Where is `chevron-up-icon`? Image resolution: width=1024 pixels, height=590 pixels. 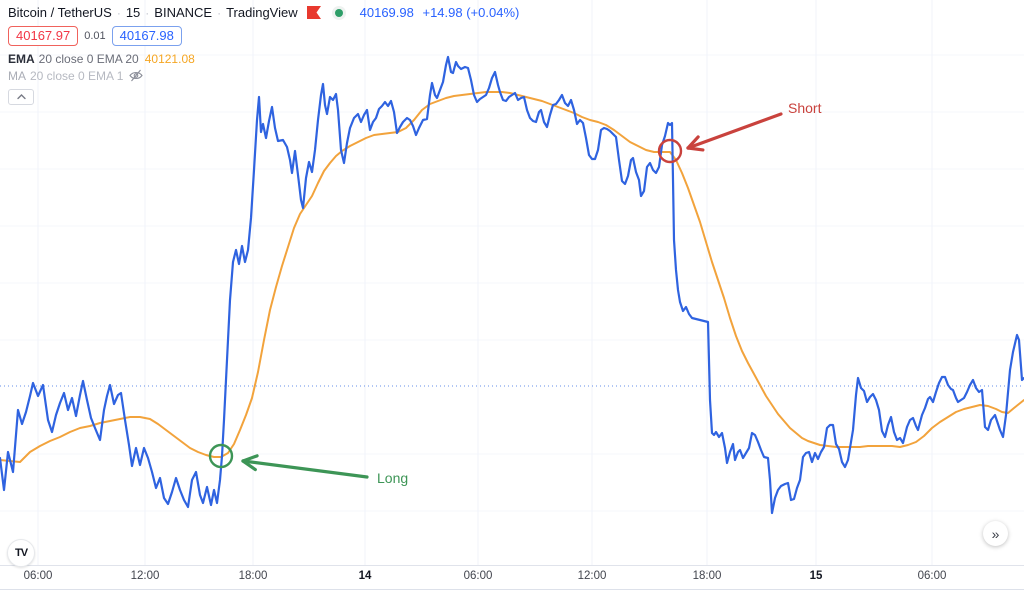 chevron-up-icon is located at coordinates (21, 97).